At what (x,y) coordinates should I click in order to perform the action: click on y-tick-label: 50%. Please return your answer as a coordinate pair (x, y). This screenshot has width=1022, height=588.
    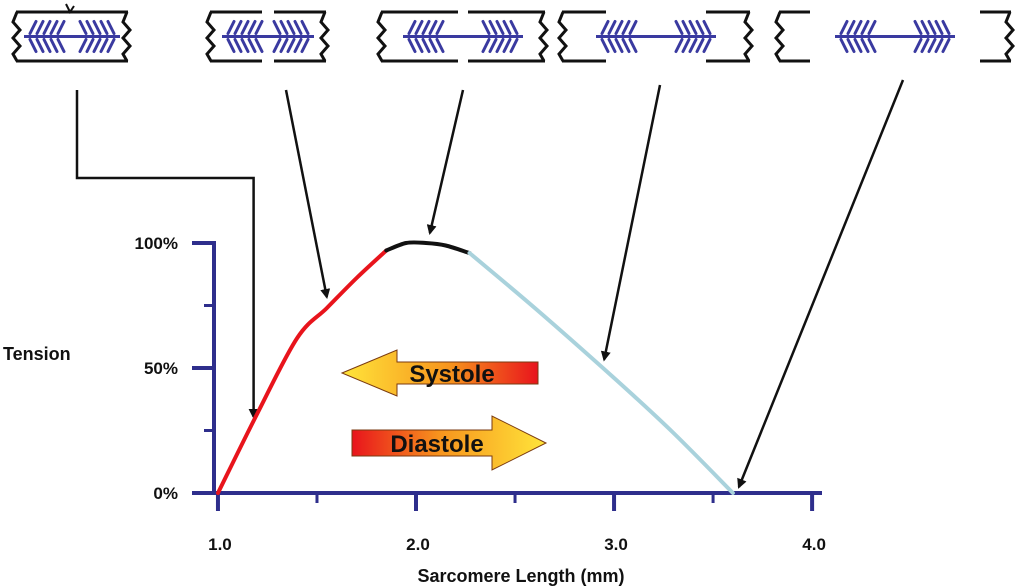
    Looking at the image, I should click on (161, 368).